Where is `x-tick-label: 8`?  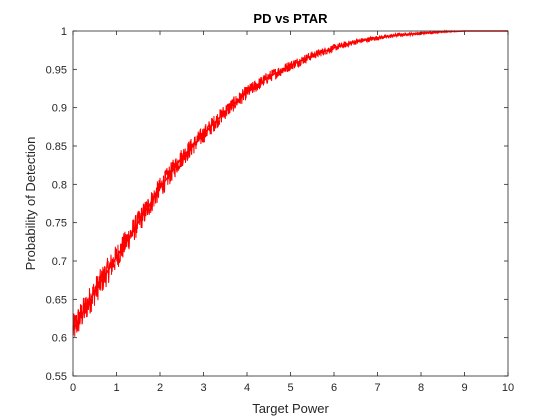 x-tick-label: 8 is located at coordinates (421, 388).